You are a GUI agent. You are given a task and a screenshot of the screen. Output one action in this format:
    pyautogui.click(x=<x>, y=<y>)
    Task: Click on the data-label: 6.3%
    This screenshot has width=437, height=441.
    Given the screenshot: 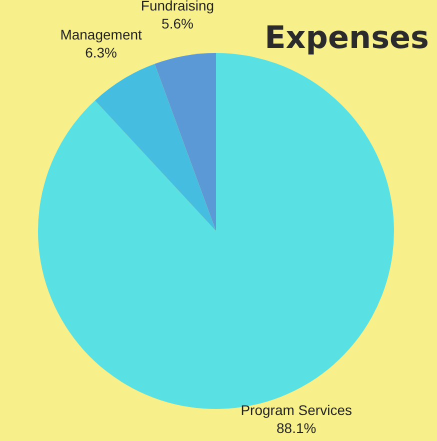 What is the action you would take?
    pyautogui.click(x=101, y=52)
    